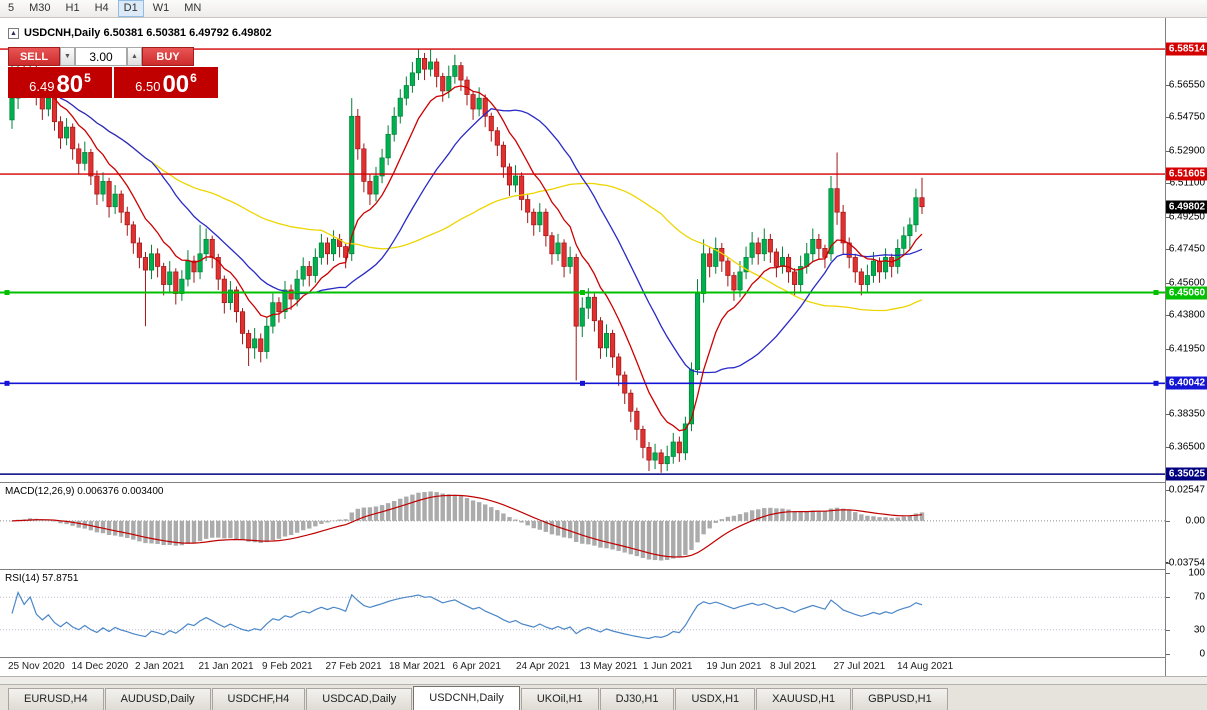 The image size is (1207, 710). Describe the element at coordinates (1186, 315) in the screenshot. I see `price-tick-label: 6.43800` at that location.